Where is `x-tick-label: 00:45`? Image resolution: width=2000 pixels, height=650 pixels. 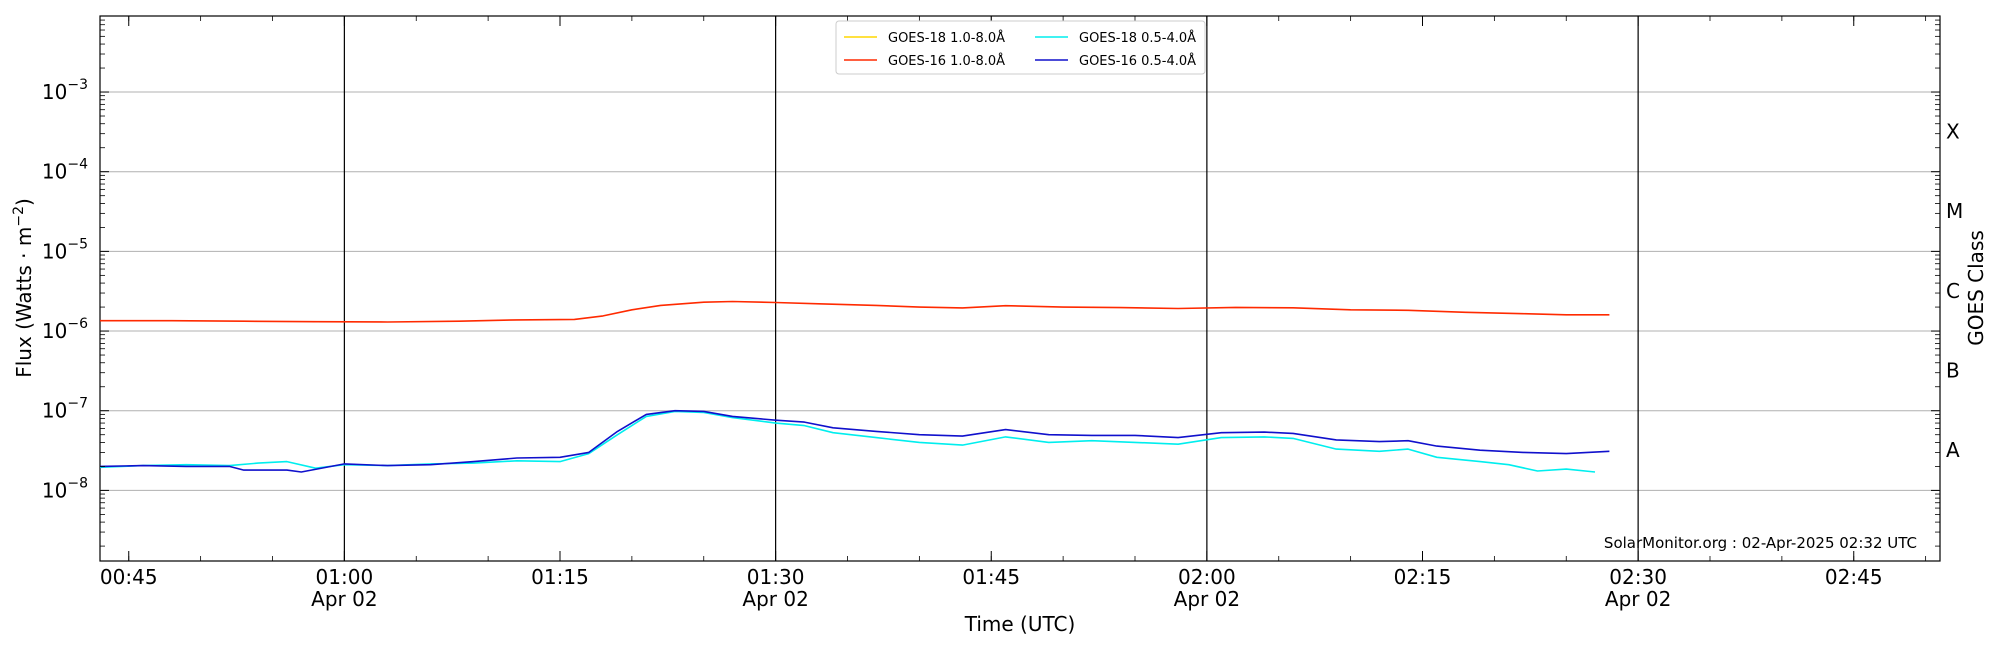
x-tick-label: 00:45 is located at coordinates (129, 577).